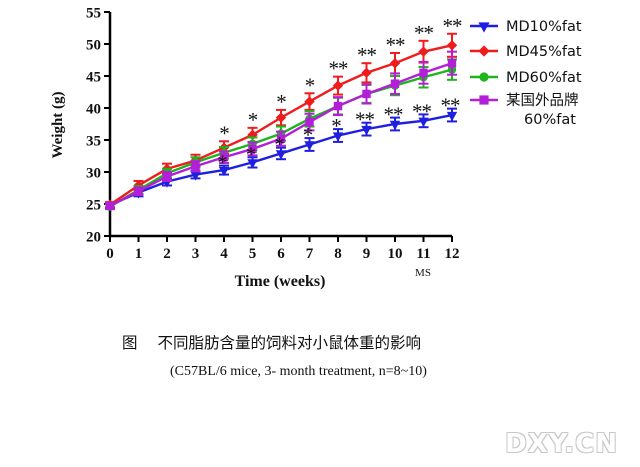 This screenshot has width=640, height=467. What do you see at coordinates (93, 238) in the screenshot?
I see `y-tick-label: 20` at bounding box center [93, 238].